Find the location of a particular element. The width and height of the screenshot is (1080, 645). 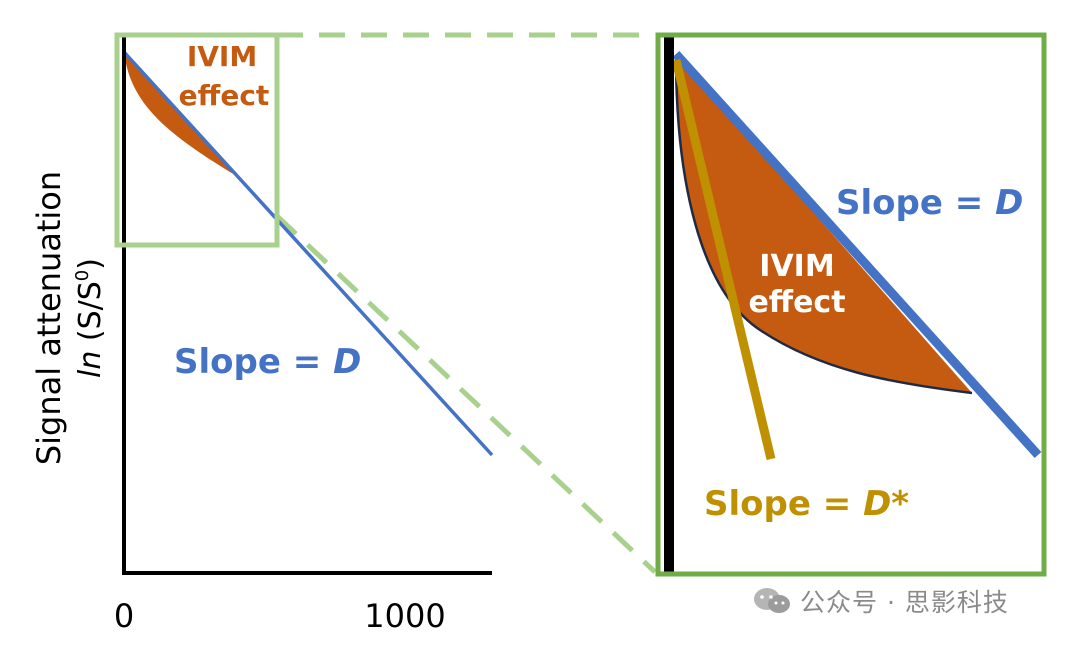

wechat-icon is located at coordinates (772, 600).